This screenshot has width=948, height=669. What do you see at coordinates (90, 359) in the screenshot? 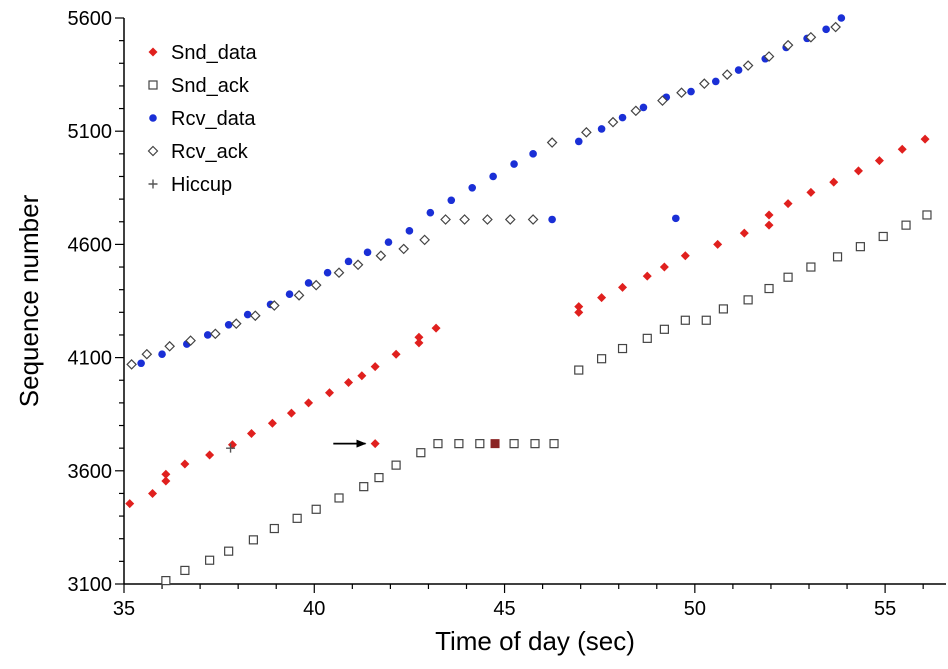
I see `y-tick-label: 4100` at bounding box center [90, 359].